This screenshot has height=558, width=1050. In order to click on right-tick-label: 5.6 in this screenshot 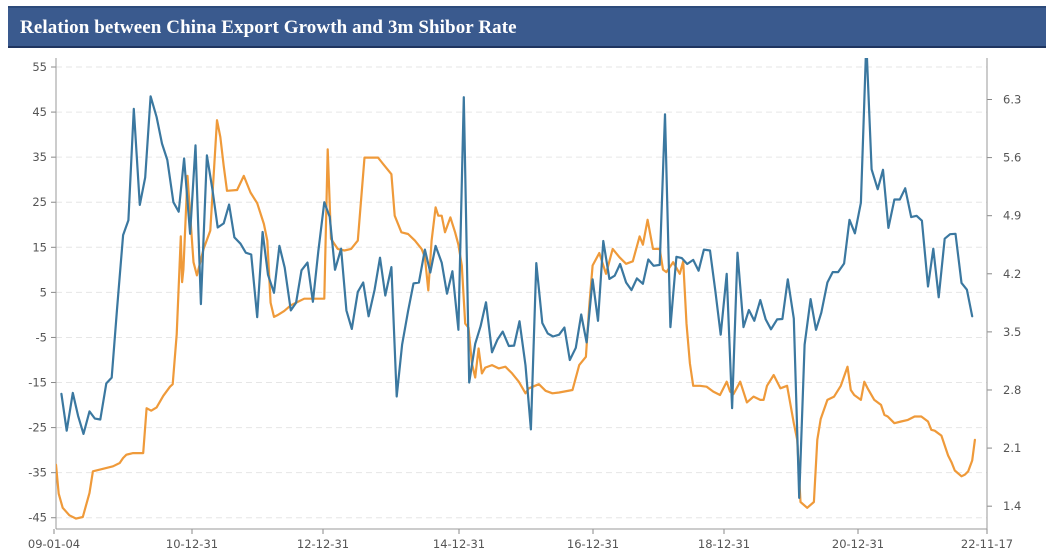, I will do `click(1012, 158)`.